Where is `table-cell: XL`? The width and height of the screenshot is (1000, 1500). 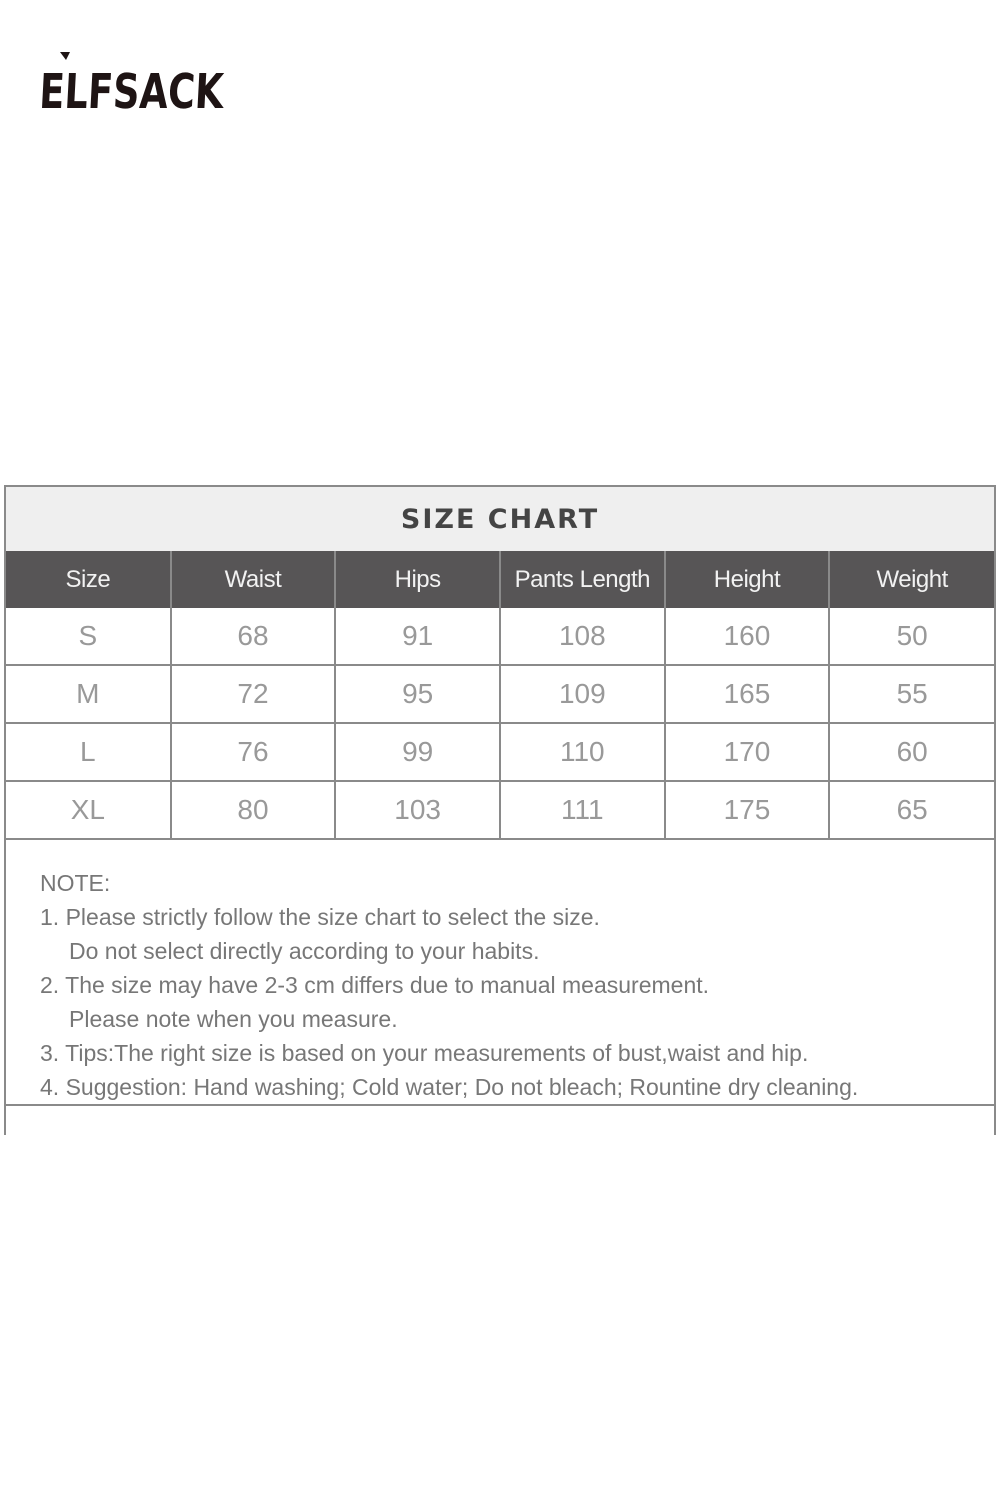
table-cell: XL is located at coordinates (89, 810).